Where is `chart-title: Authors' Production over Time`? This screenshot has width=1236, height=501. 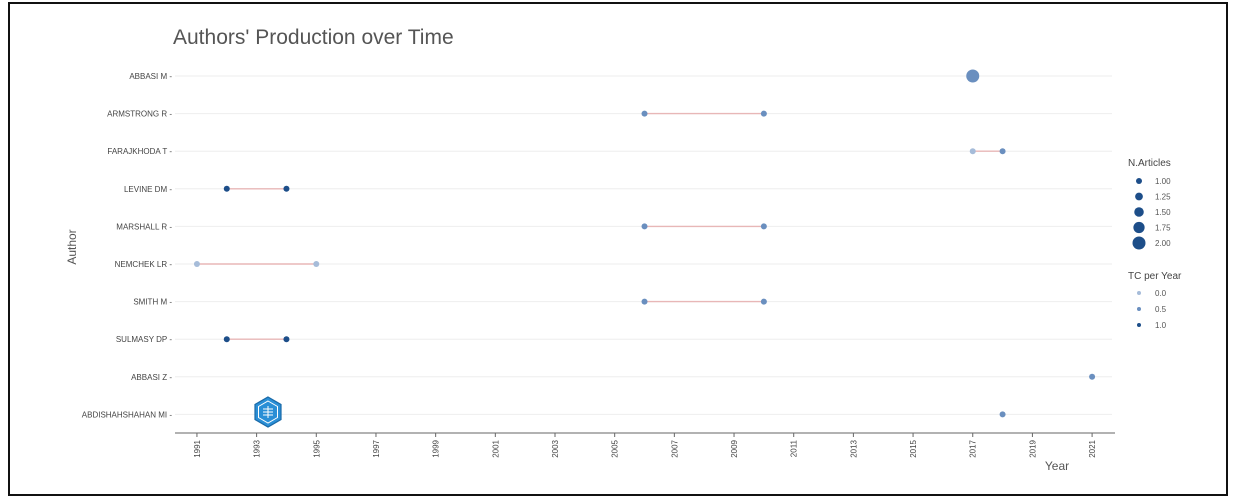
chart-title: Authors' Production over Time is located at coordinates (313, 37).